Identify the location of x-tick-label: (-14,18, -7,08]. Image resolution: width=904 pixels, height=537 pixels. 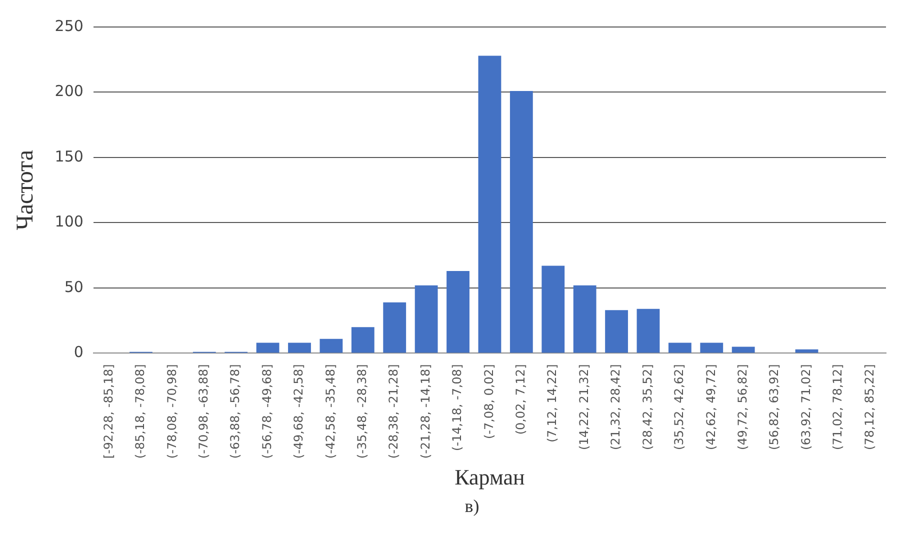
(457, 407).